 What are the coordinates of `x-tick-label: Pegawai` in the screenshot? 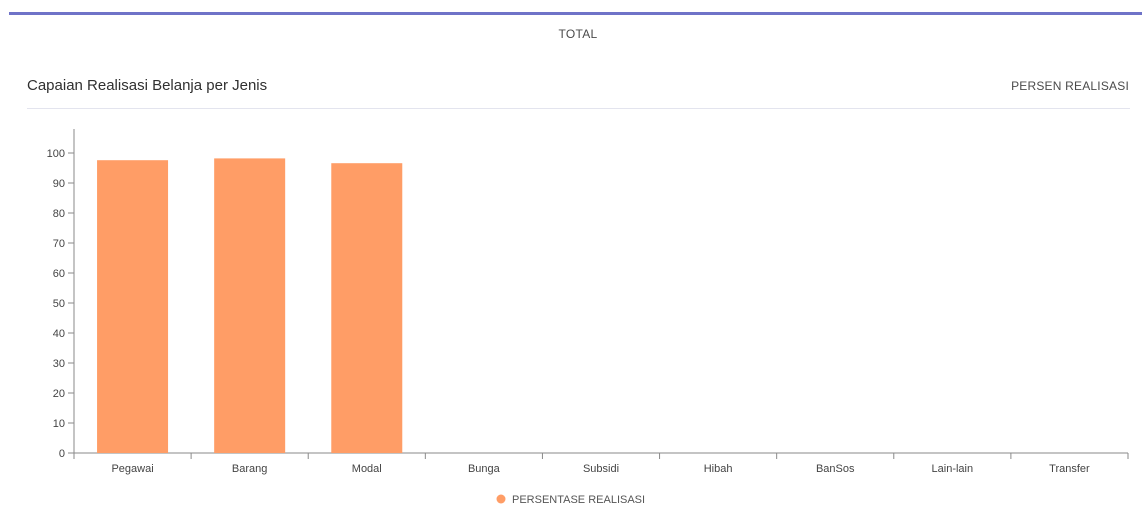 It's located at (132, 469).